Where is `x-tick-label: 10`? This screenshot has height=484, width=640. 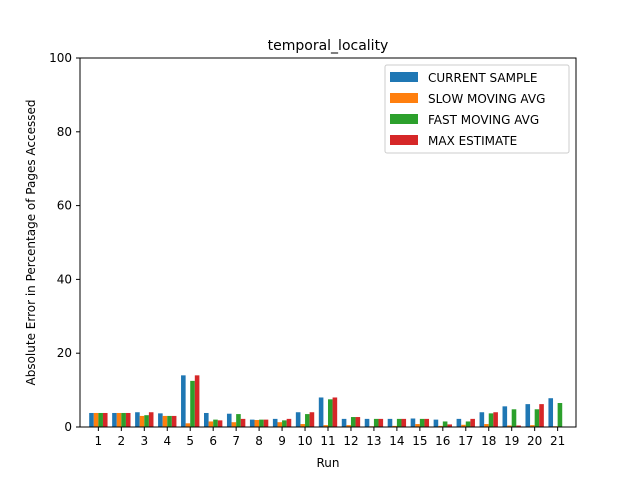
x-tick-label: 10 is located at coordinates (304, 441).